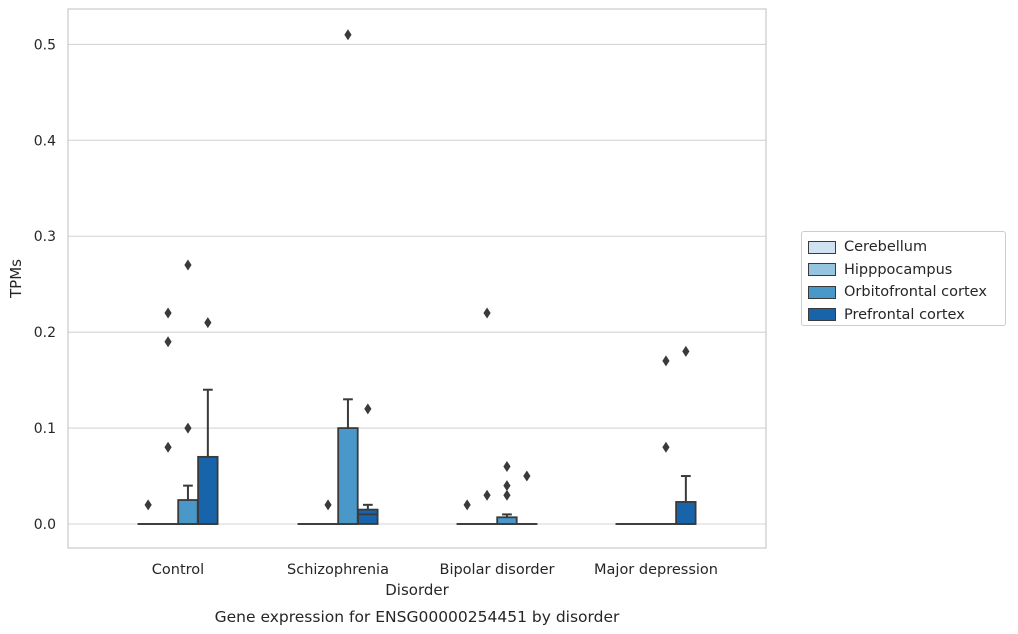 The width and height of the screenshot is (1018, 634). Describe the element at coordinates (45, 525) in the screenshot. I see `y-tick-label: 0.0` at that location.